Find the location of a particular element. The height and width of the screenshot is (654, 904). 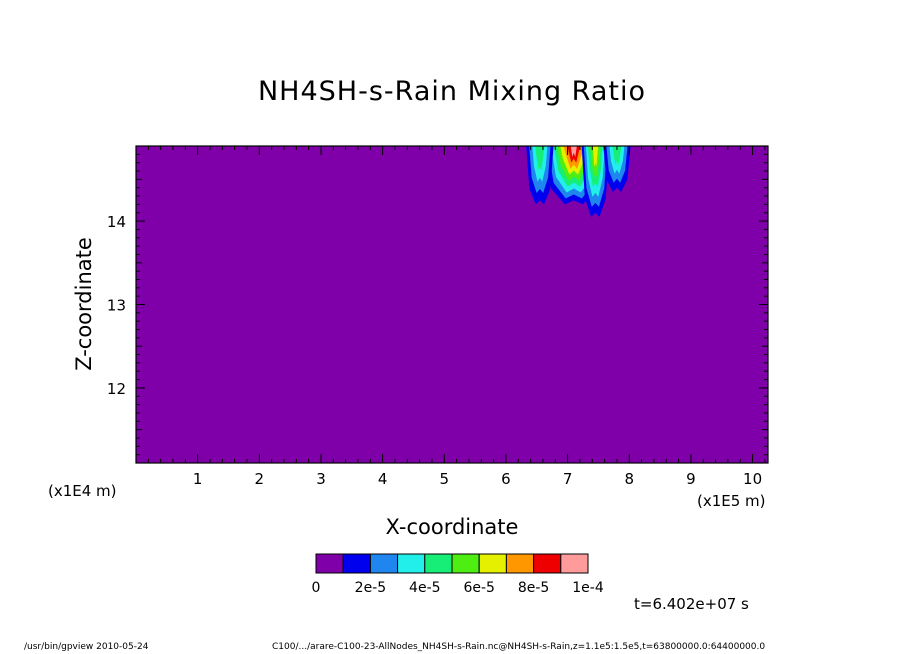

x-tick-label: 7 is located at coordinates (568, 479).